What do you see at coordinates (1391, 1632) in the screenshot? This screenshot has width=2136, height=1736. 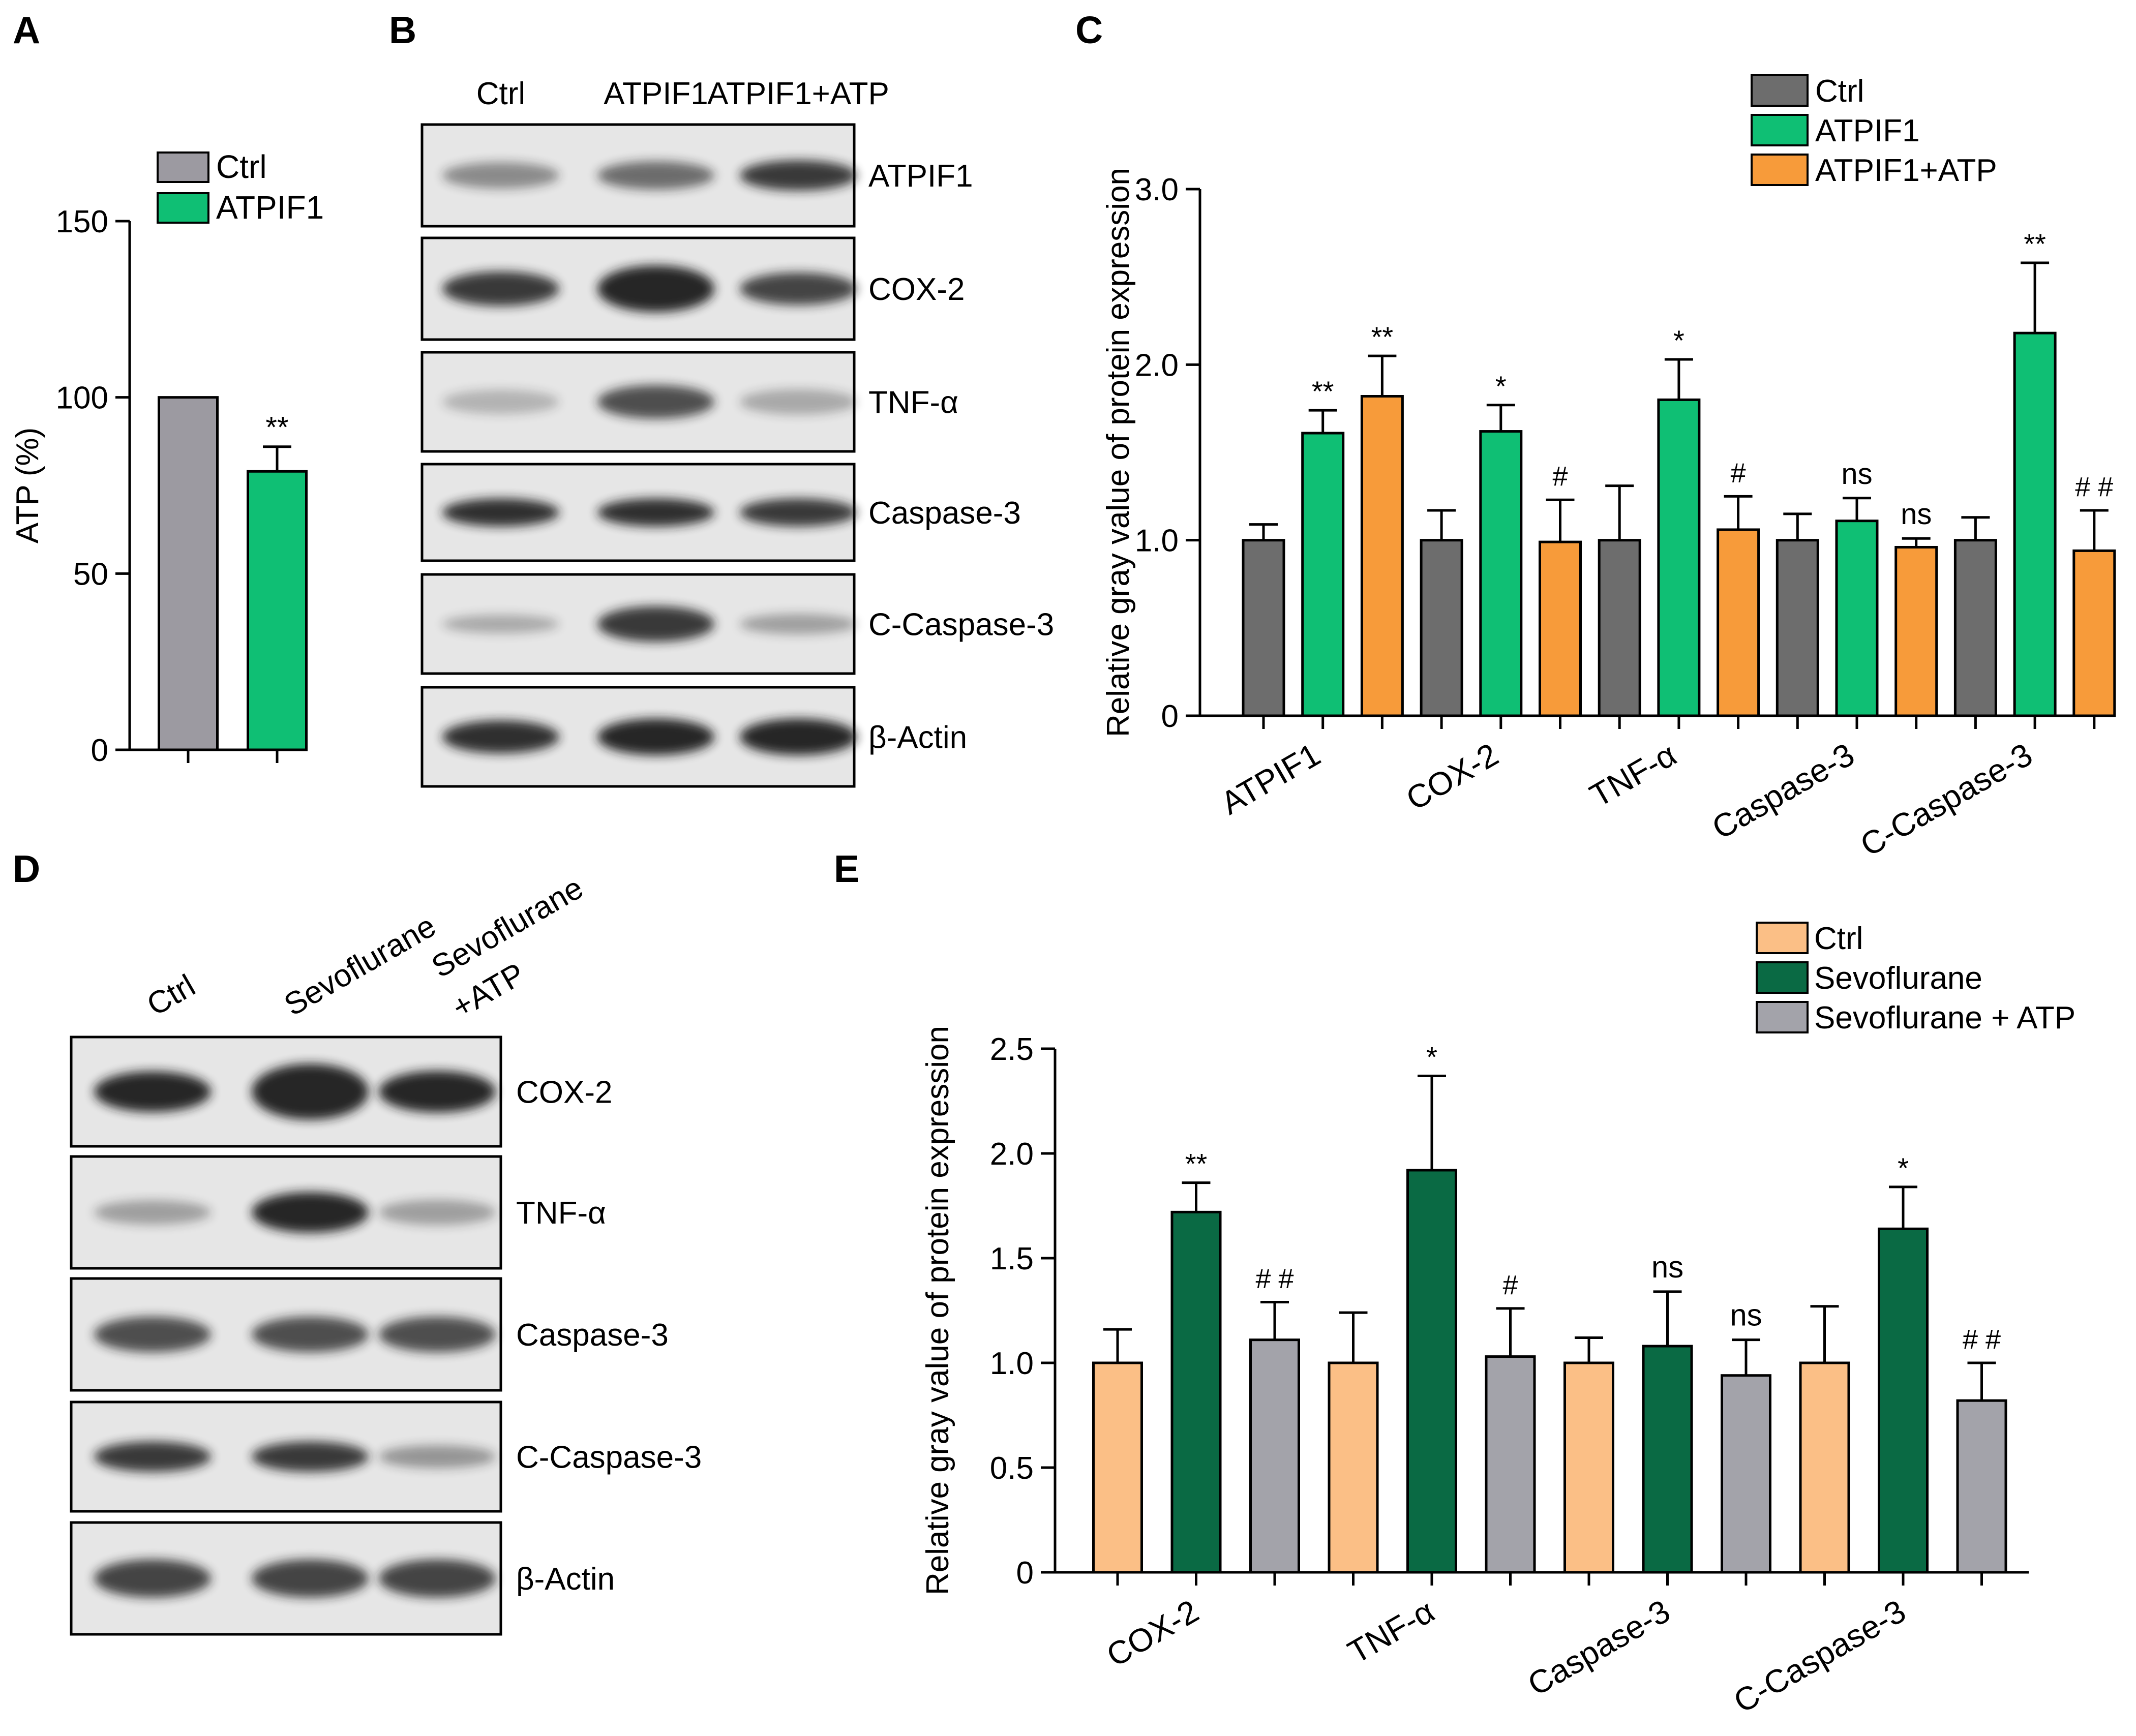 I see `x-tick-label: TNF-α` at bounding box center [1391, 1632].